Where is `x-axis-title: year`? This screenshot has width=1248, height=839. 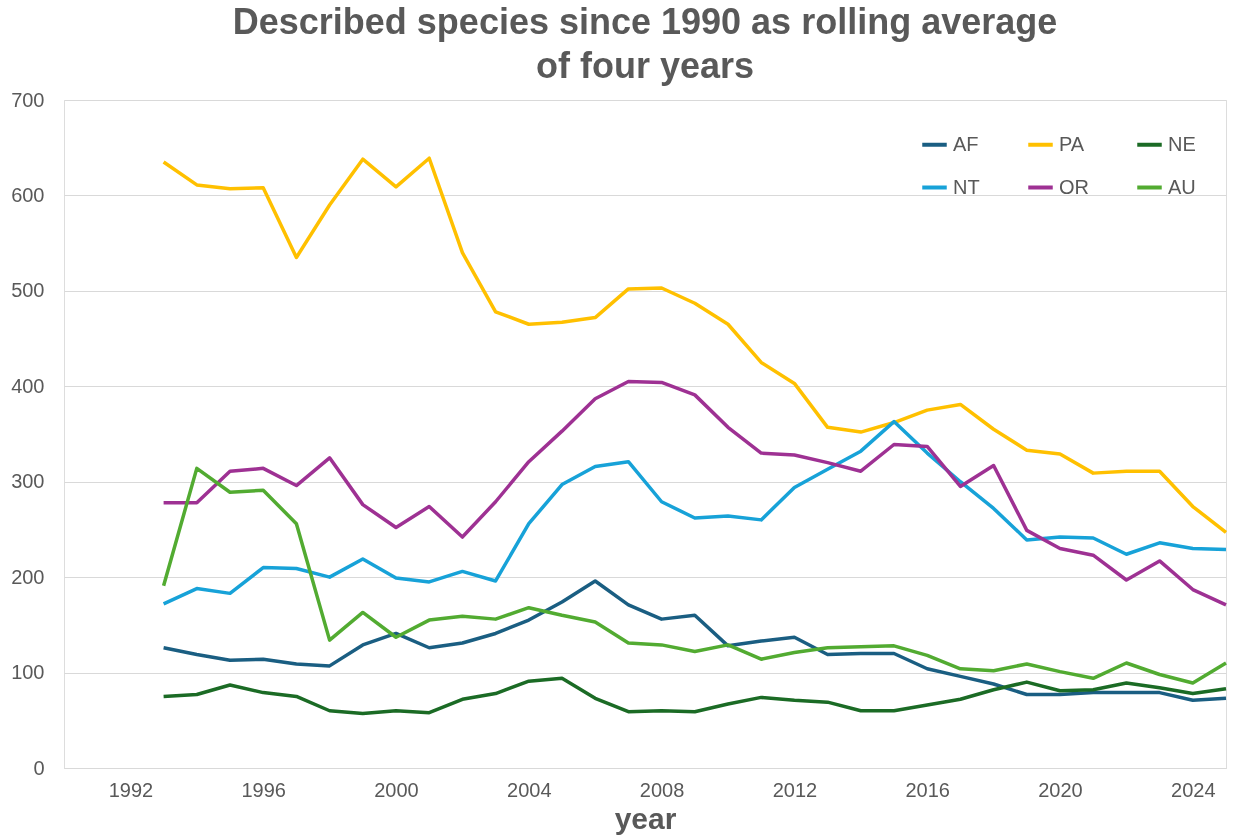
x-axis-title: year is located at coordinates (645, 818).